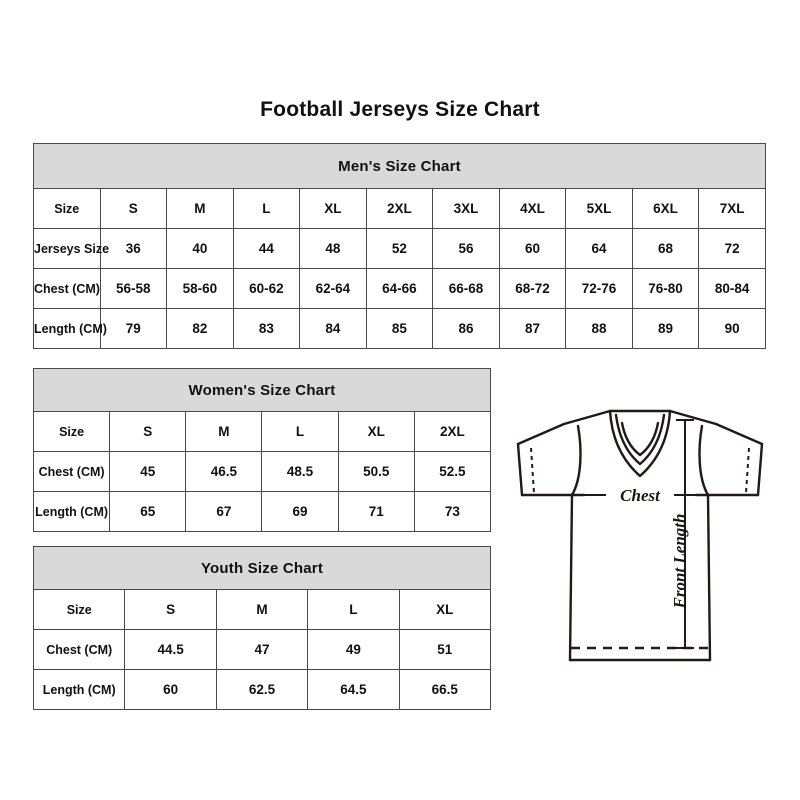 The width and height of the screenshot is (800, 800). Describe the element at coordinates (709, 577) in the screenshot. I see `right-side-seam` at that location.